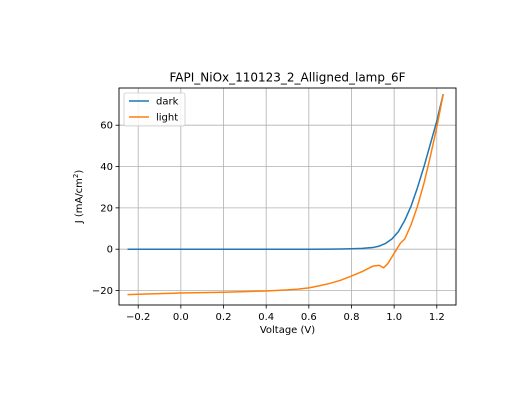 The image size is (526, 408). What do you see at coordinates (287, 330) in the screenshot?
I see `x-axis-label: Voltage (V)` at bounding box center [287, 330].